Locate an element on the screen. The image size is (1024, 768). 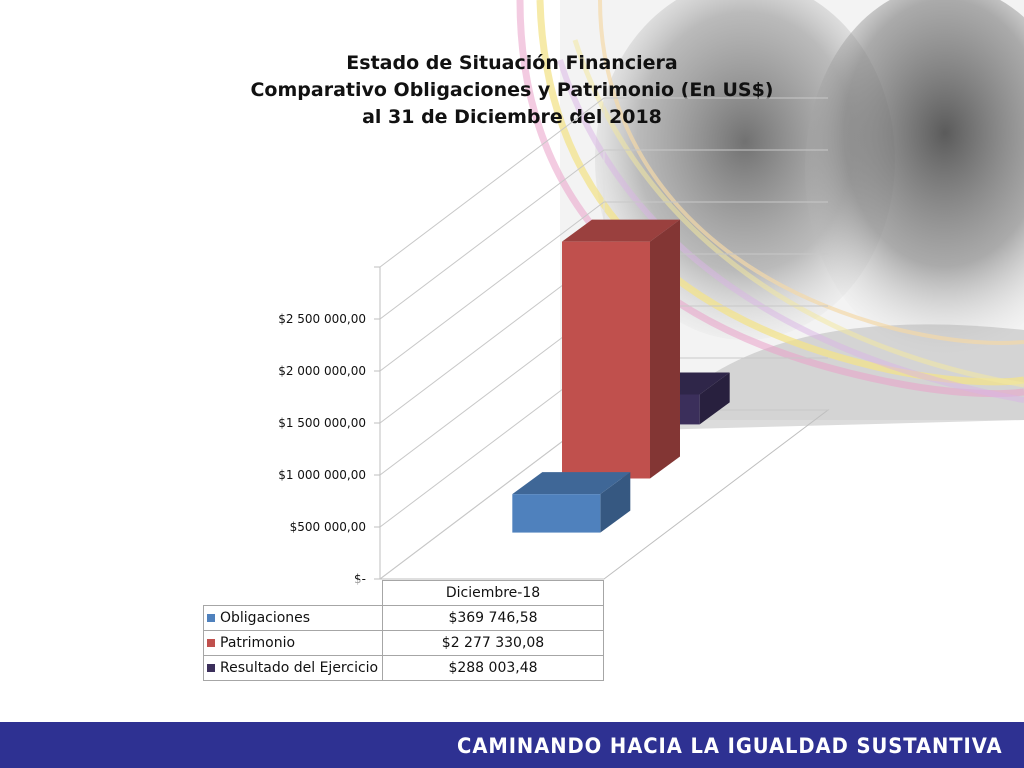
data-table-value: $369 746,58 is located at coordinates (493, 618).